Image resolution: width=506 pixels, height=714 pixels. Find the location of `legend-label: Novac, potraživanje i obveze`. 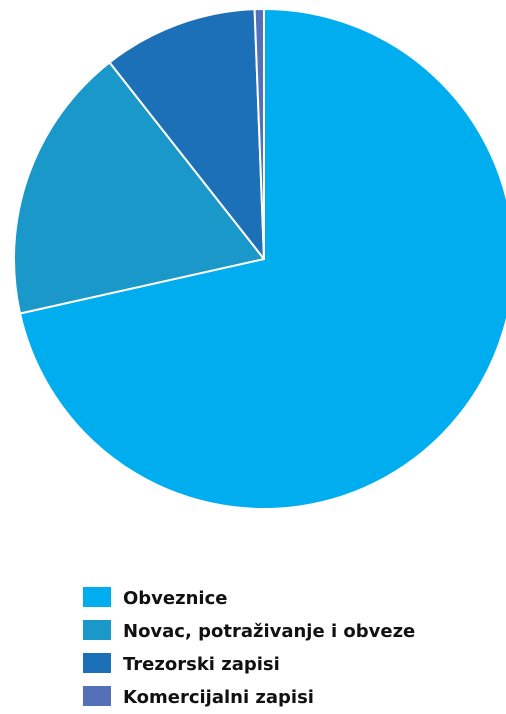

legend-label: Novac, potraživanje i obveze is located at coordinates (269, 631).